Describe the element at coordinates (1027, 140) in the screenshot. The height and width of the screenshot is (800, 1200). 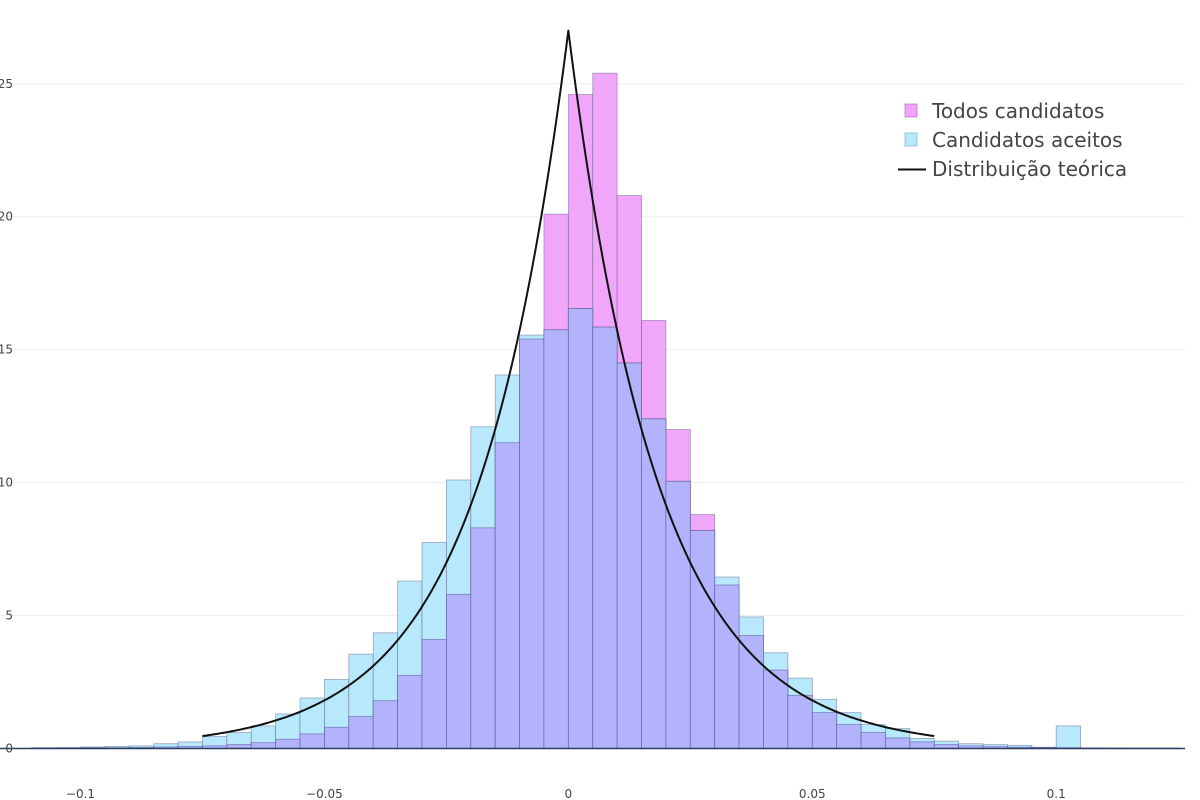
I see `legend-label-candidatos-aceitos: Candidatos aceitos` at that location.